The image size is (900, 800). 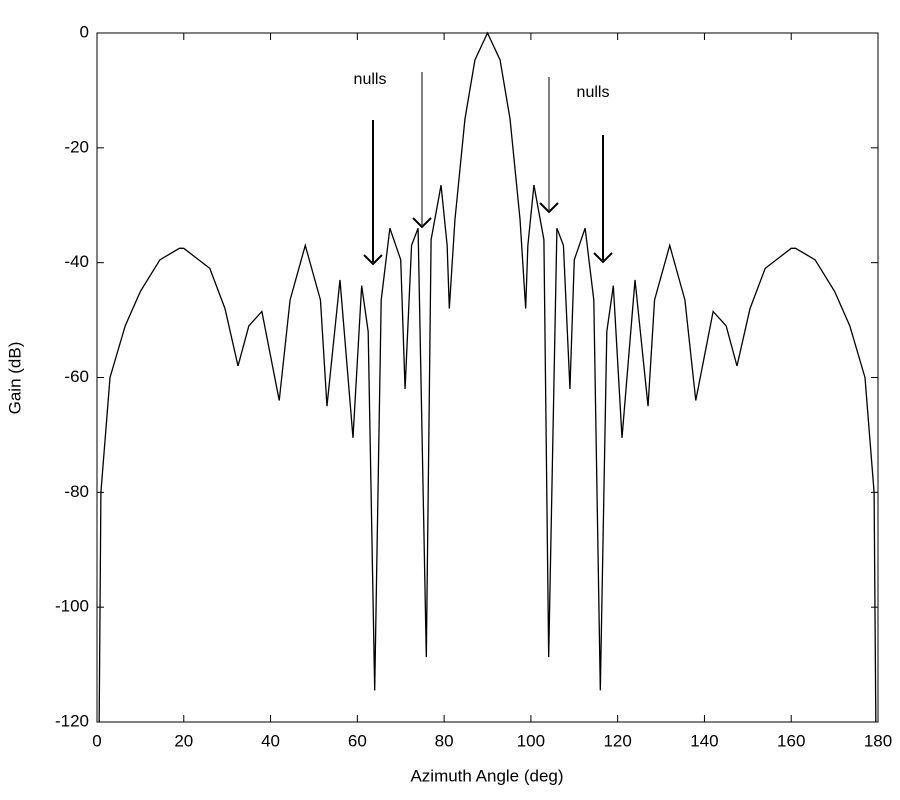 I want to click on x-tick-label: 40, so click(x=270, y=740).